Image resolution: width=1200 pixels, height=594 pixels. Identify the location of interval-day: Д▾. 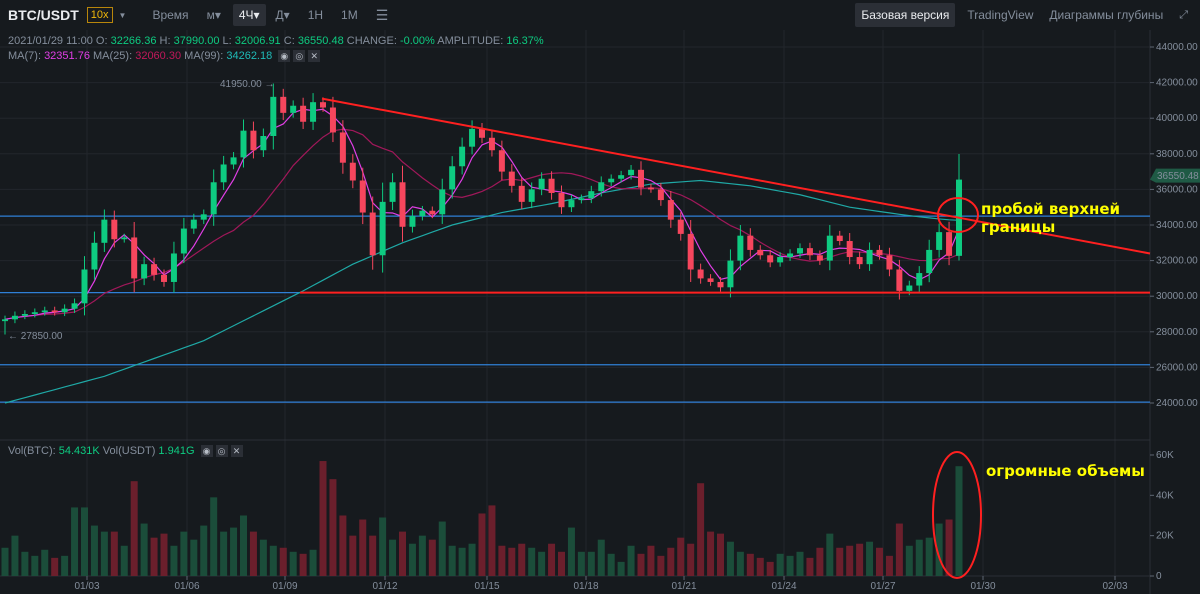
(282, 15).